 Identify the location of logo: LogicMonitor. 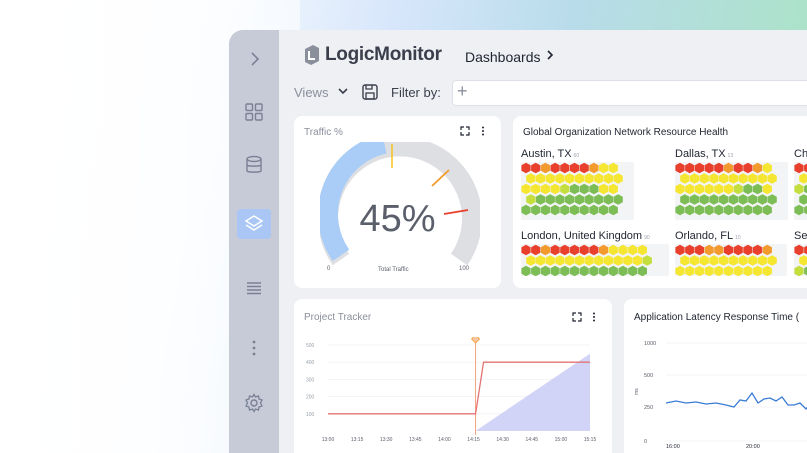
(372, 55).